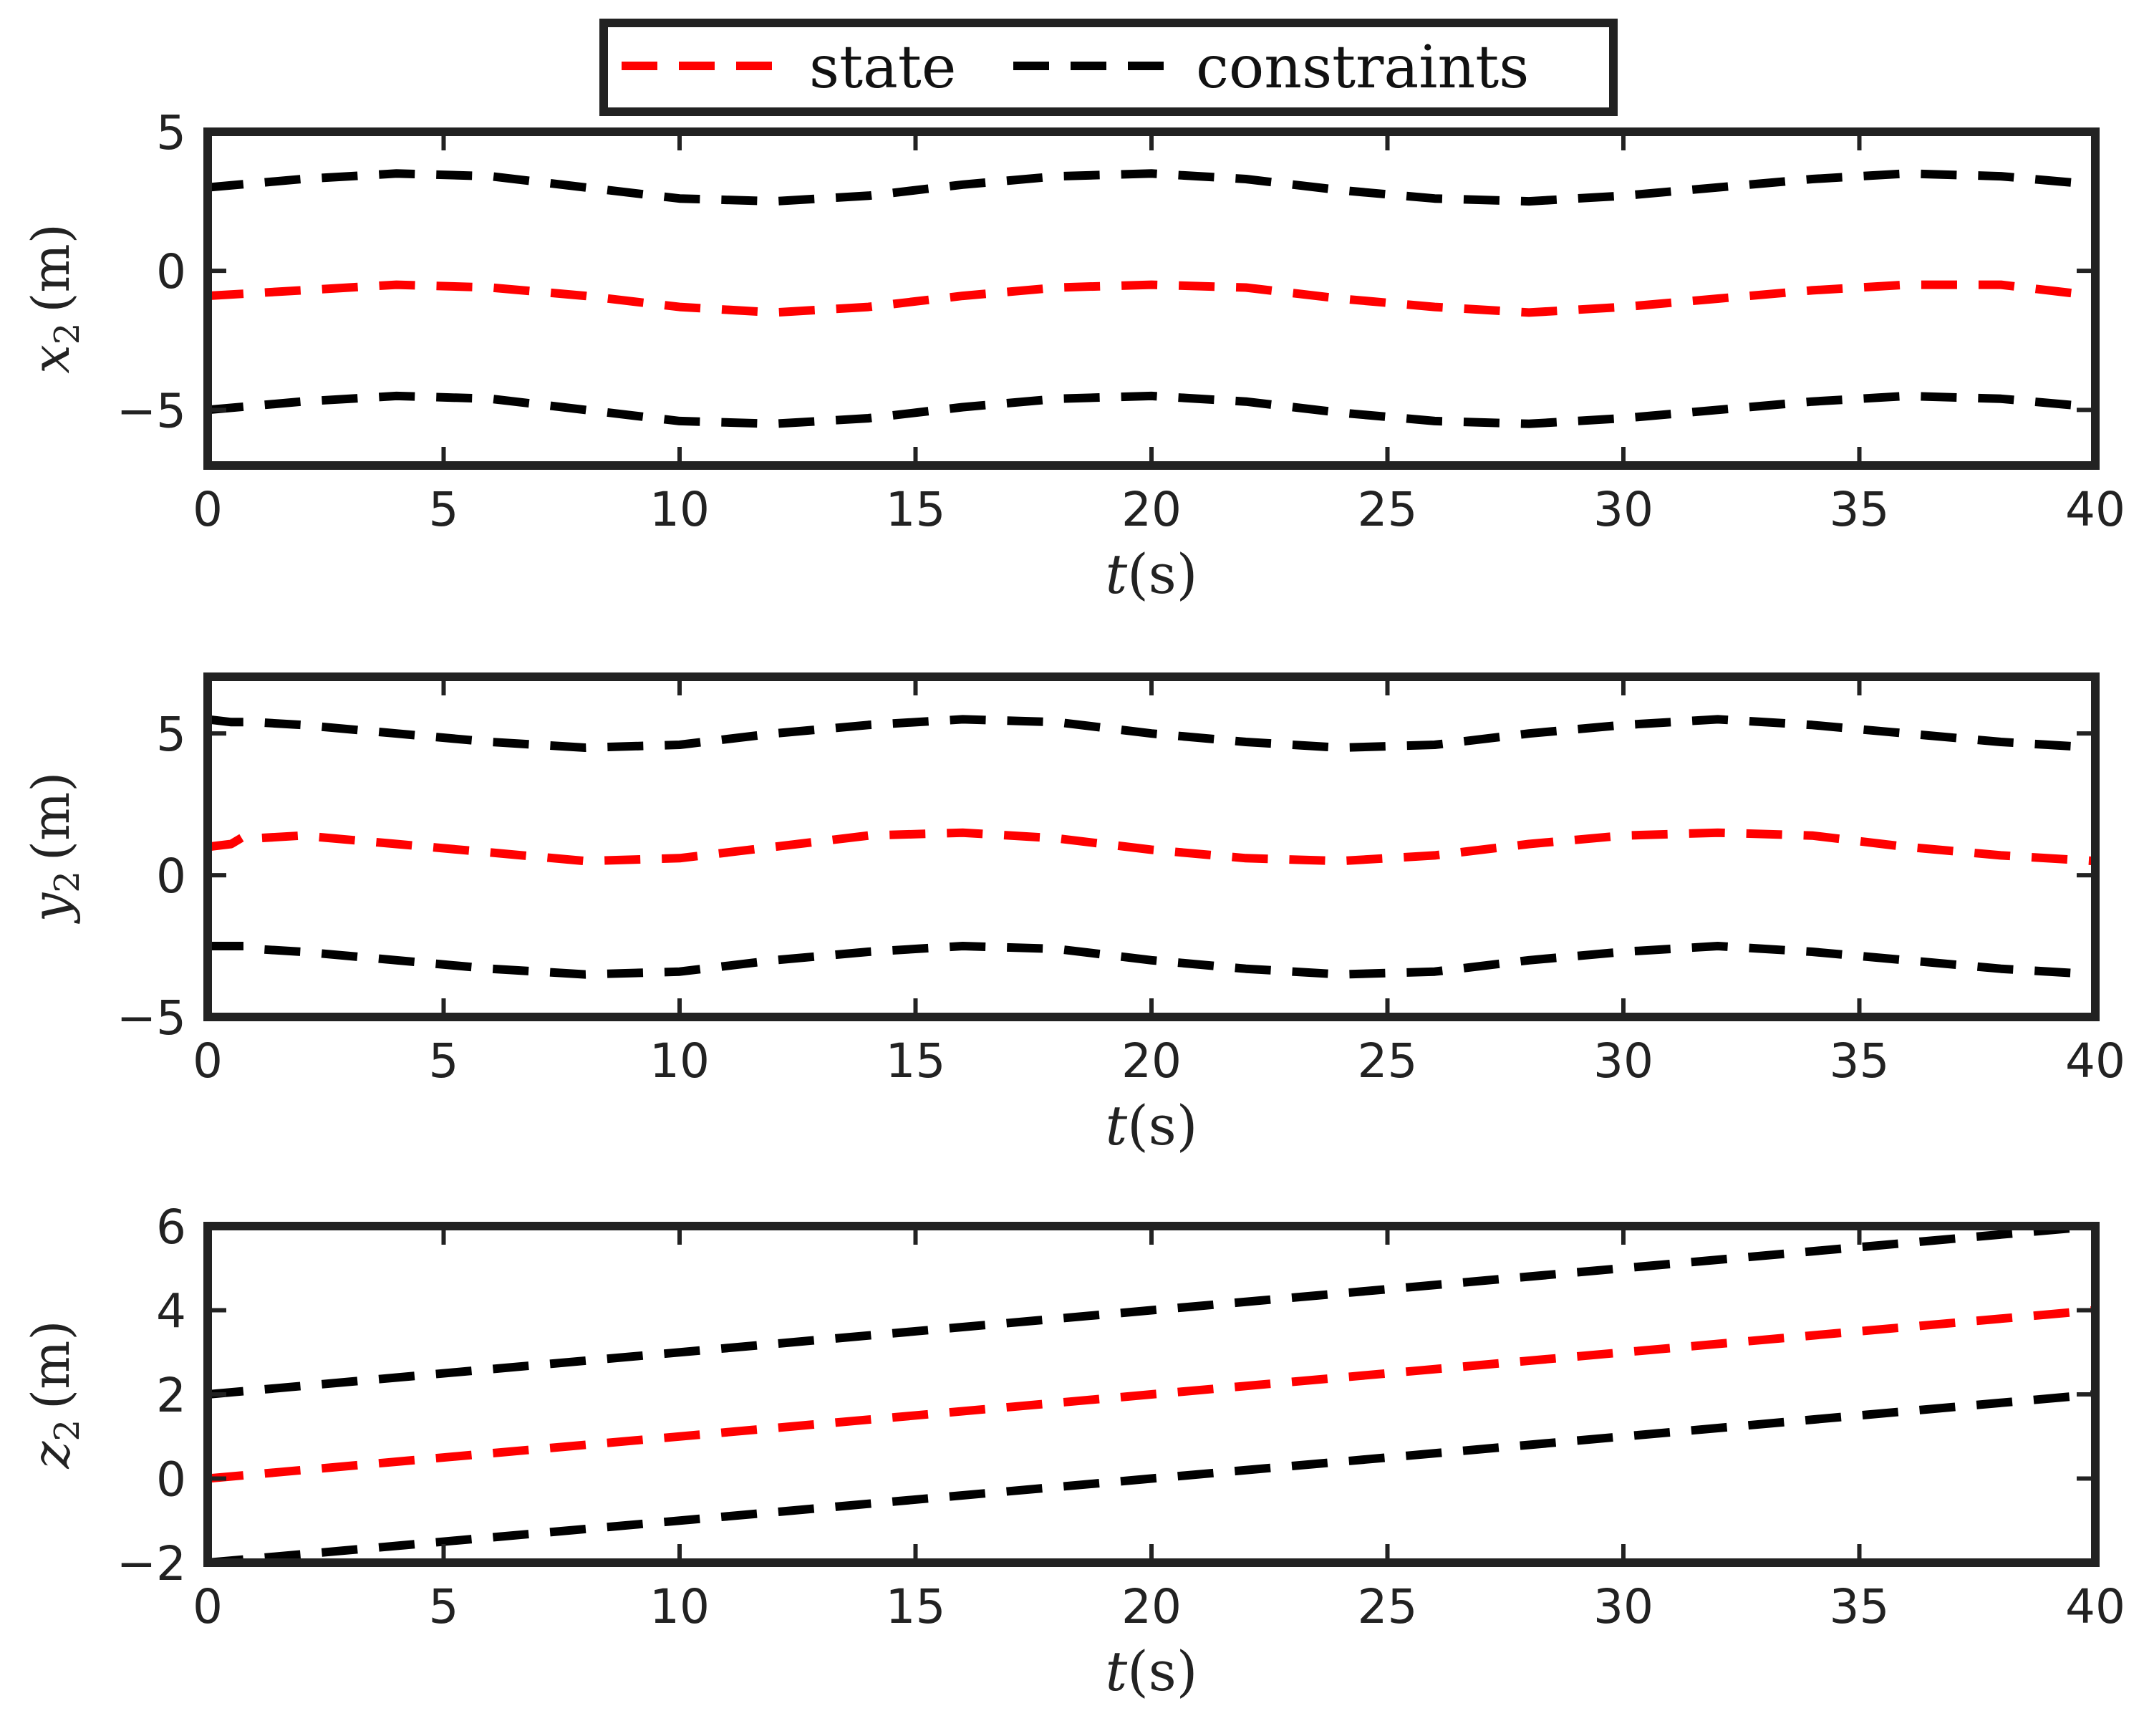 Image resolution: width=2144 pixels, height=1736 pixels. Describe the element at coordinates (54, 298) in the screenshot. I see `y-axis-label: x2(m)` at that location.